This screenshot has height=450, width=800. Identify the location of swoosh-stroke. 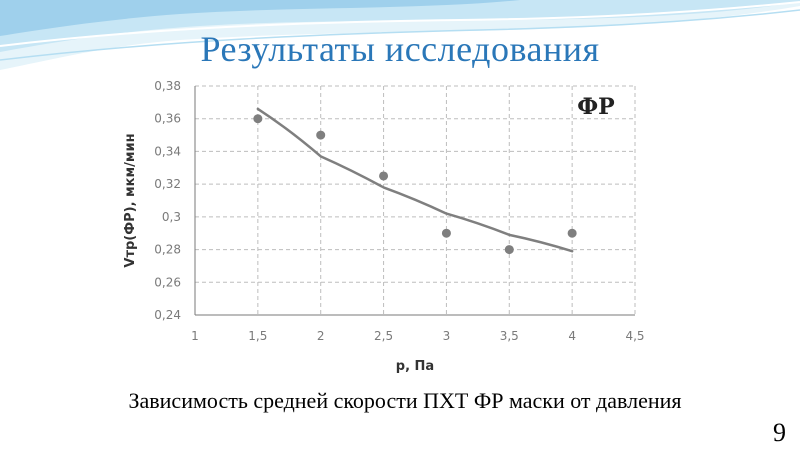
(400, 24).